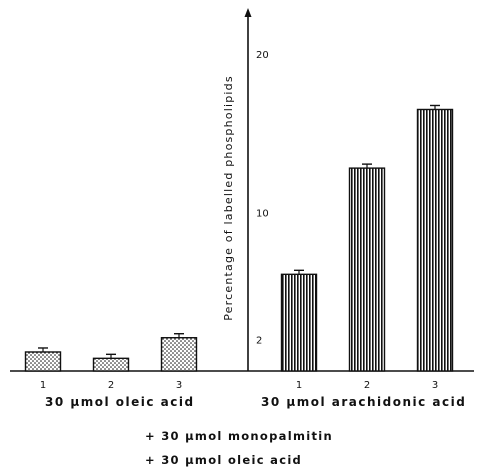 This screenshot has width=478, height=470. I want to click on group-label-2: 30 μmol arachidonic acid, so click(363, 402).